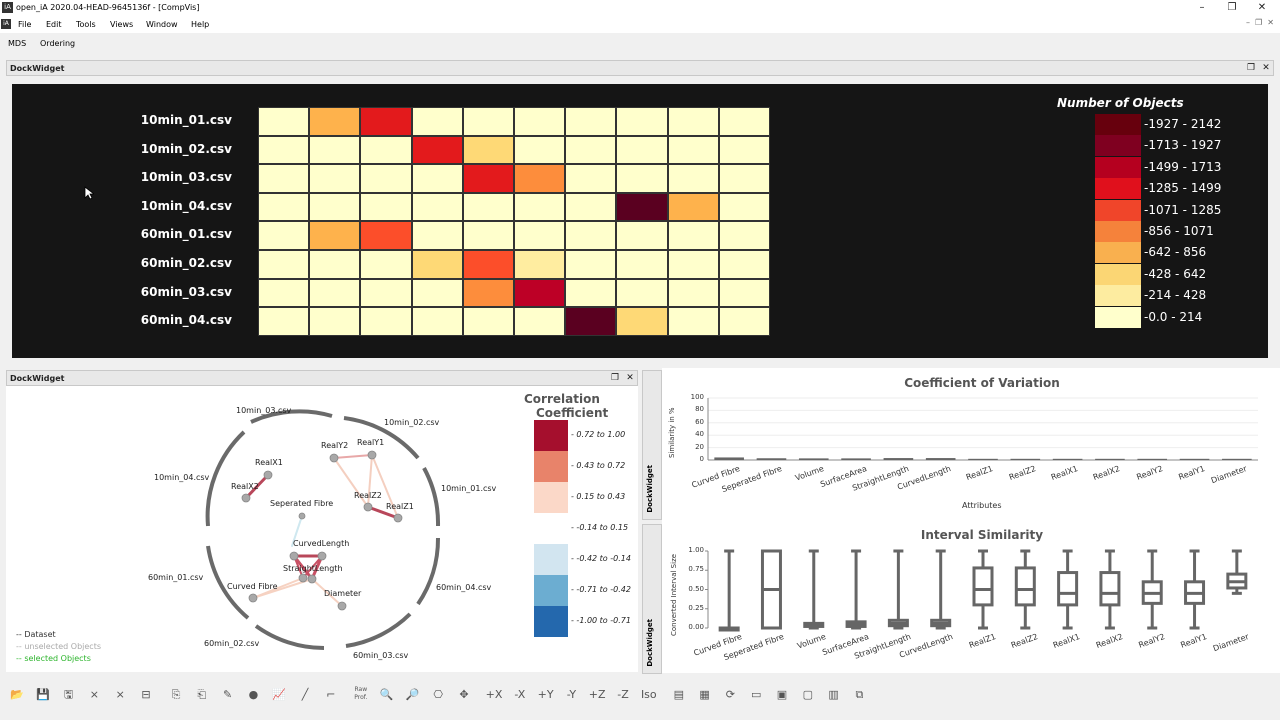 The width and height of the screenshot is (1280, 720). Describe the element at coordinates (623, 694) in the screenshot. I see `minus-z-icon: -Z` at that location.